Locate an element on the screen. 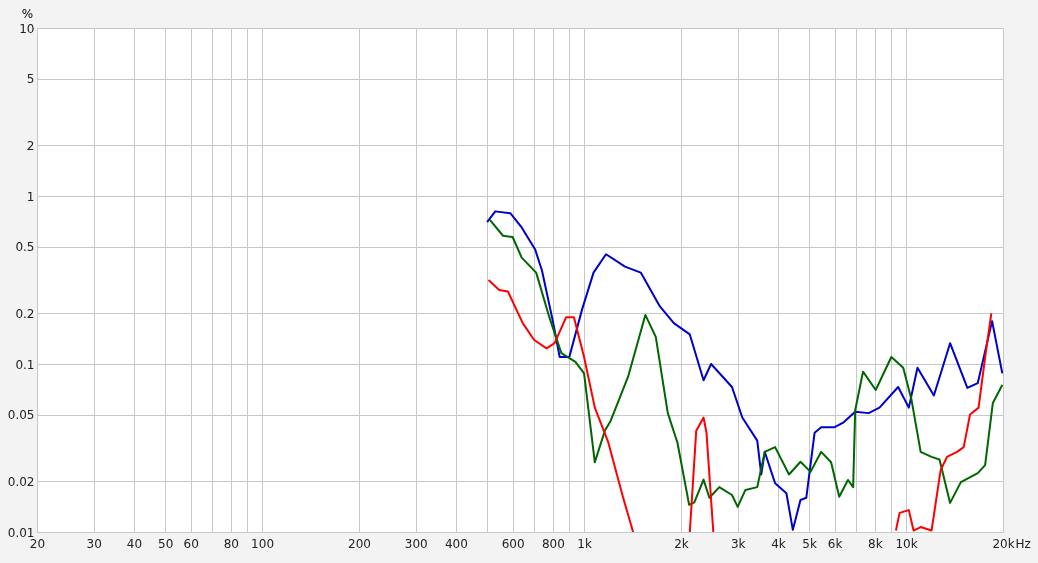 The image size is (1038, 563). x-tick-label: 1k is located at coordinates (584, 543).